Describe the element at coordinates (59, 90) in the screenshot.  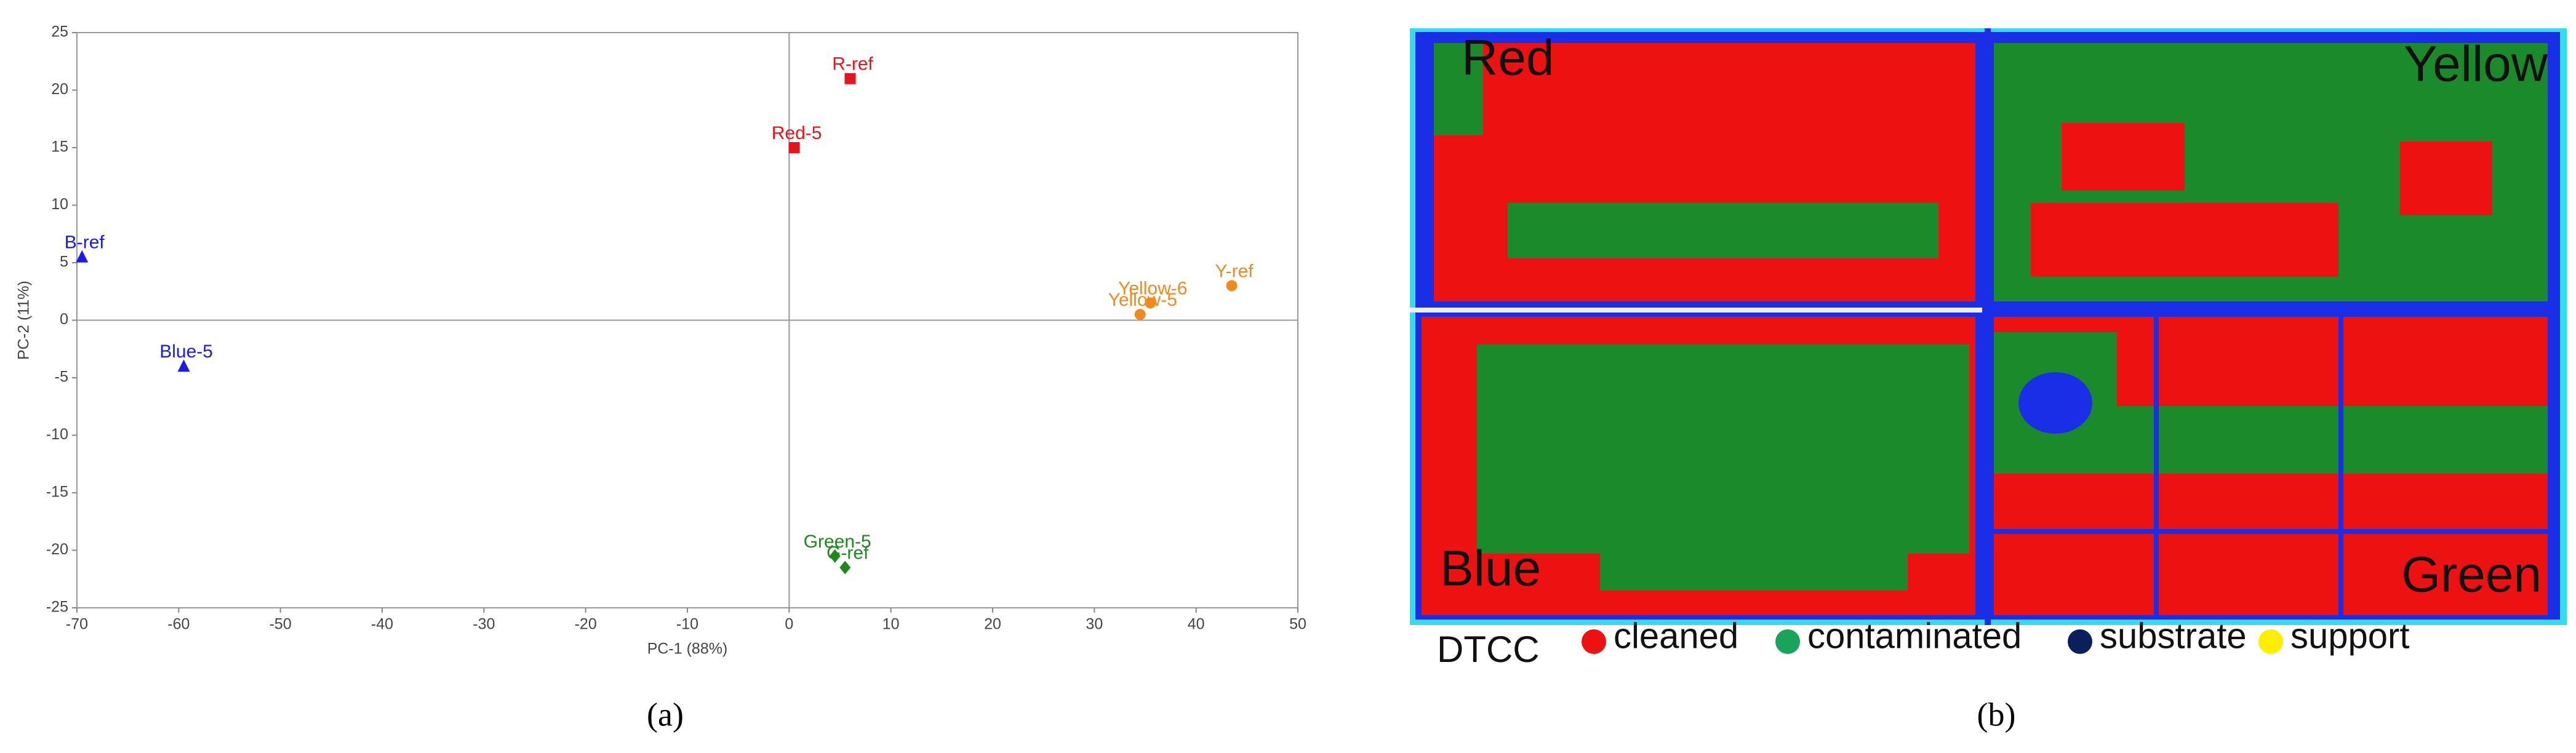
I see `y-tick-label: 20` at that location.